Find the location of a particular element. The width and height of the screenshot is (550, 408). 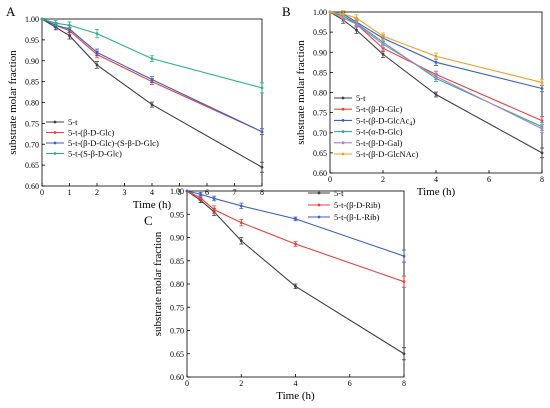

x-tick-label: 1 is located at coordinates (70, 192).